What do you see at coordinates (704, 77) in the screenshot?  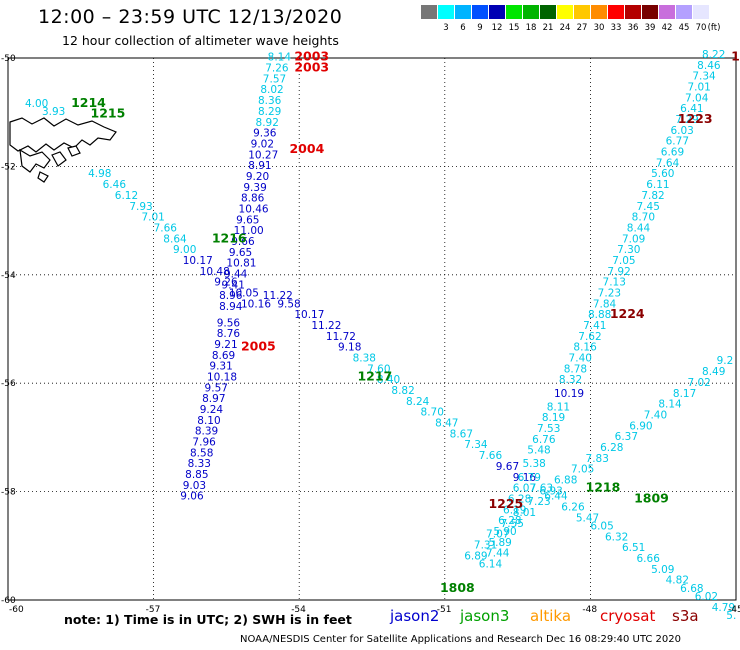 I see `wave-height-value: 7.34` at bounding box center [704, 77].